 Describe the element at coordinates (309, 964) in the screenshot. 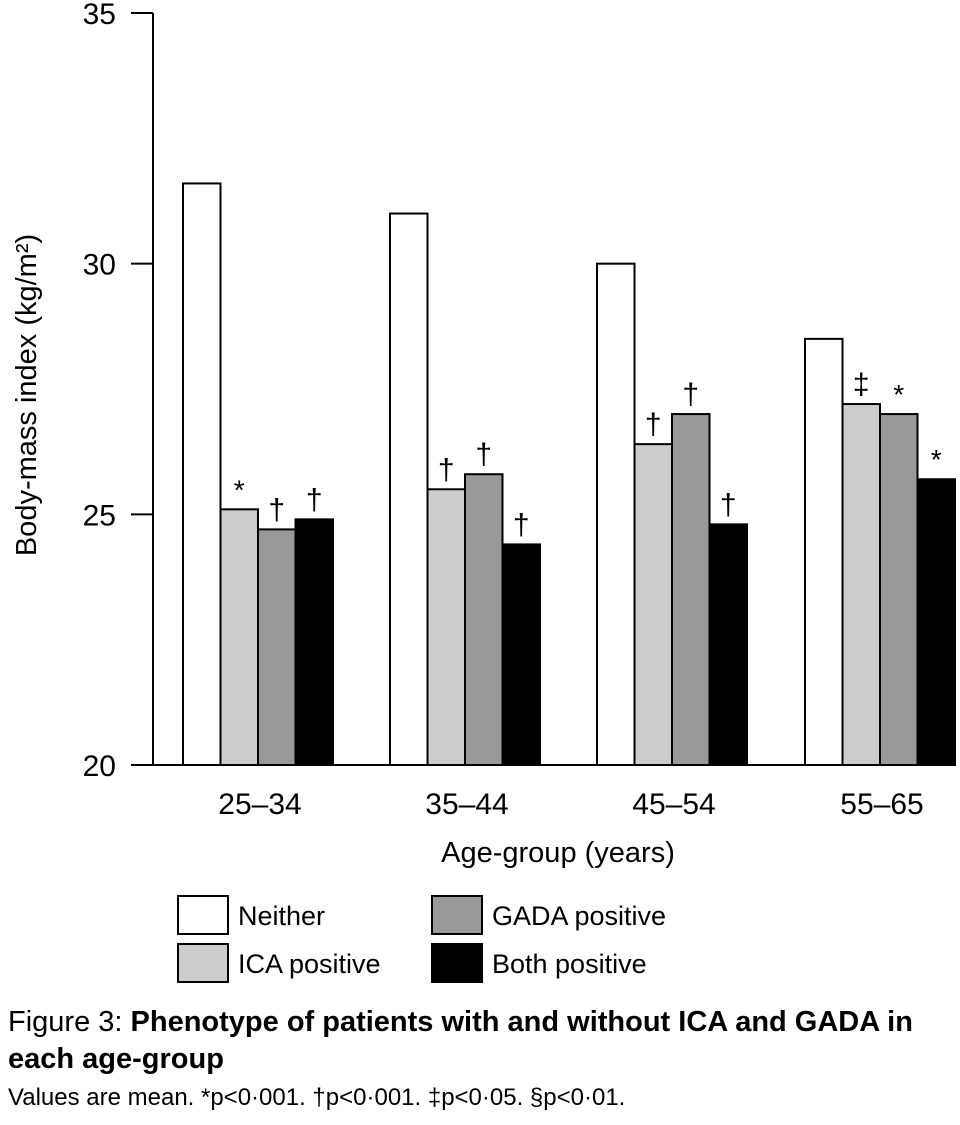

I see `legend-label: ICA positive` at that location.